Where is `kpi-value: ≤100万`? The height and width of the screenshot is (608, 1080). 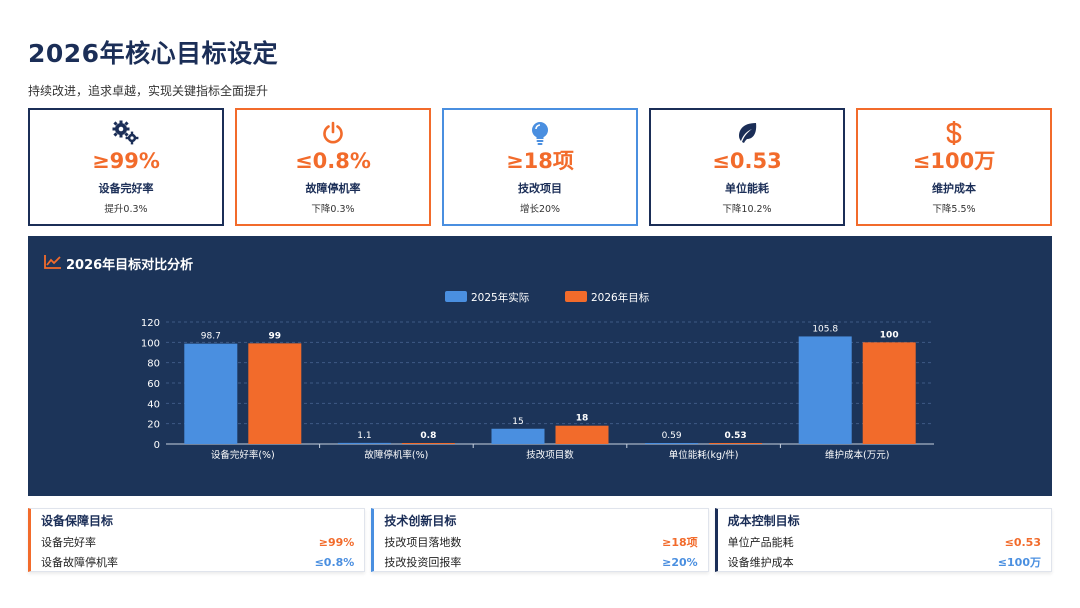
kpi-value: ≤100万 is located at coordinates (954, 161).